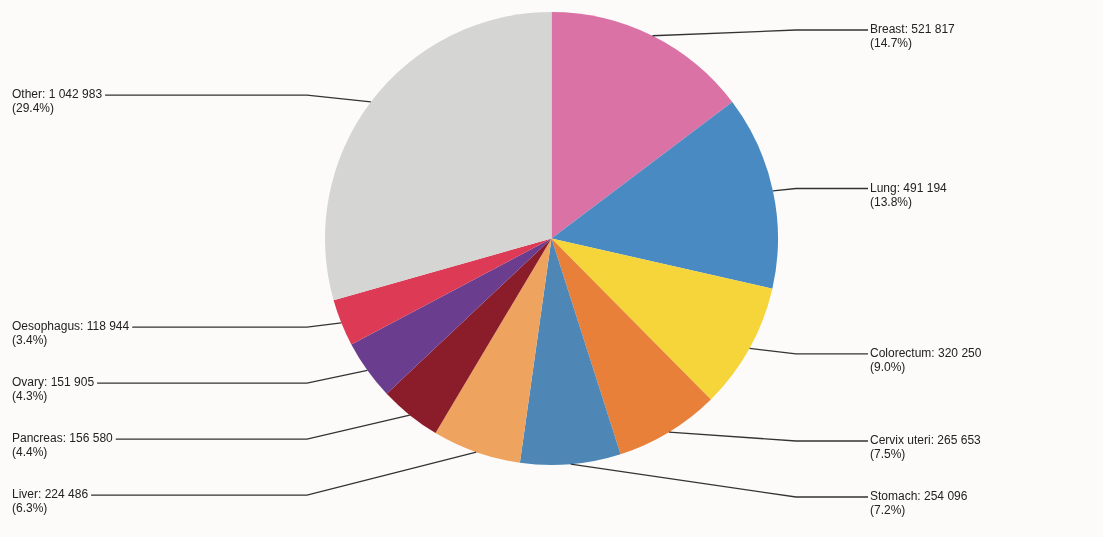 This screenshot has width=1103, height=537. Describe the element at coordinates (50, 501) in the screenshot. I see `slice-label: Liver: 224 486 (6.3%)` at that location.